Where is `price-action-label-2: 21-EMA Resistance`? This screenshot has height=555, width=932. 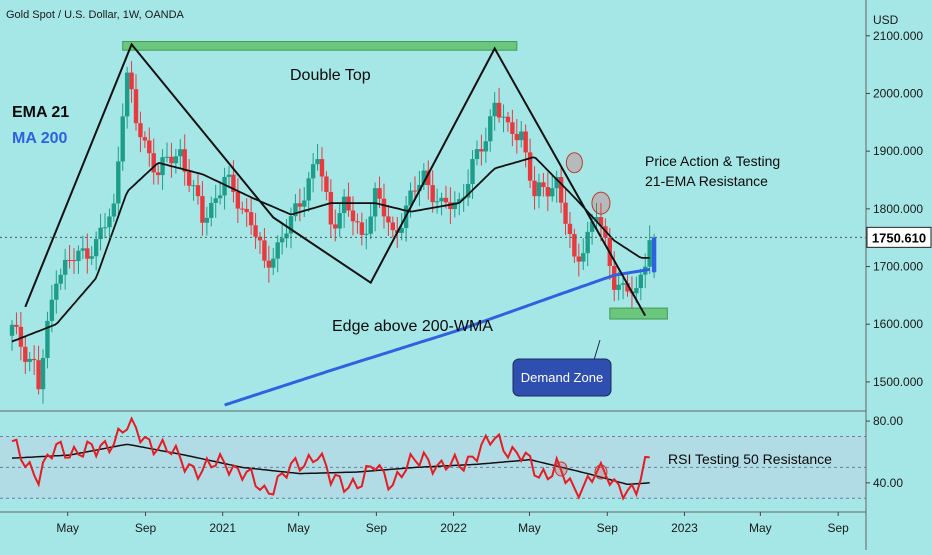
price-action-label-2: 21-EMA Resistance is located at coordinates (706, 181).